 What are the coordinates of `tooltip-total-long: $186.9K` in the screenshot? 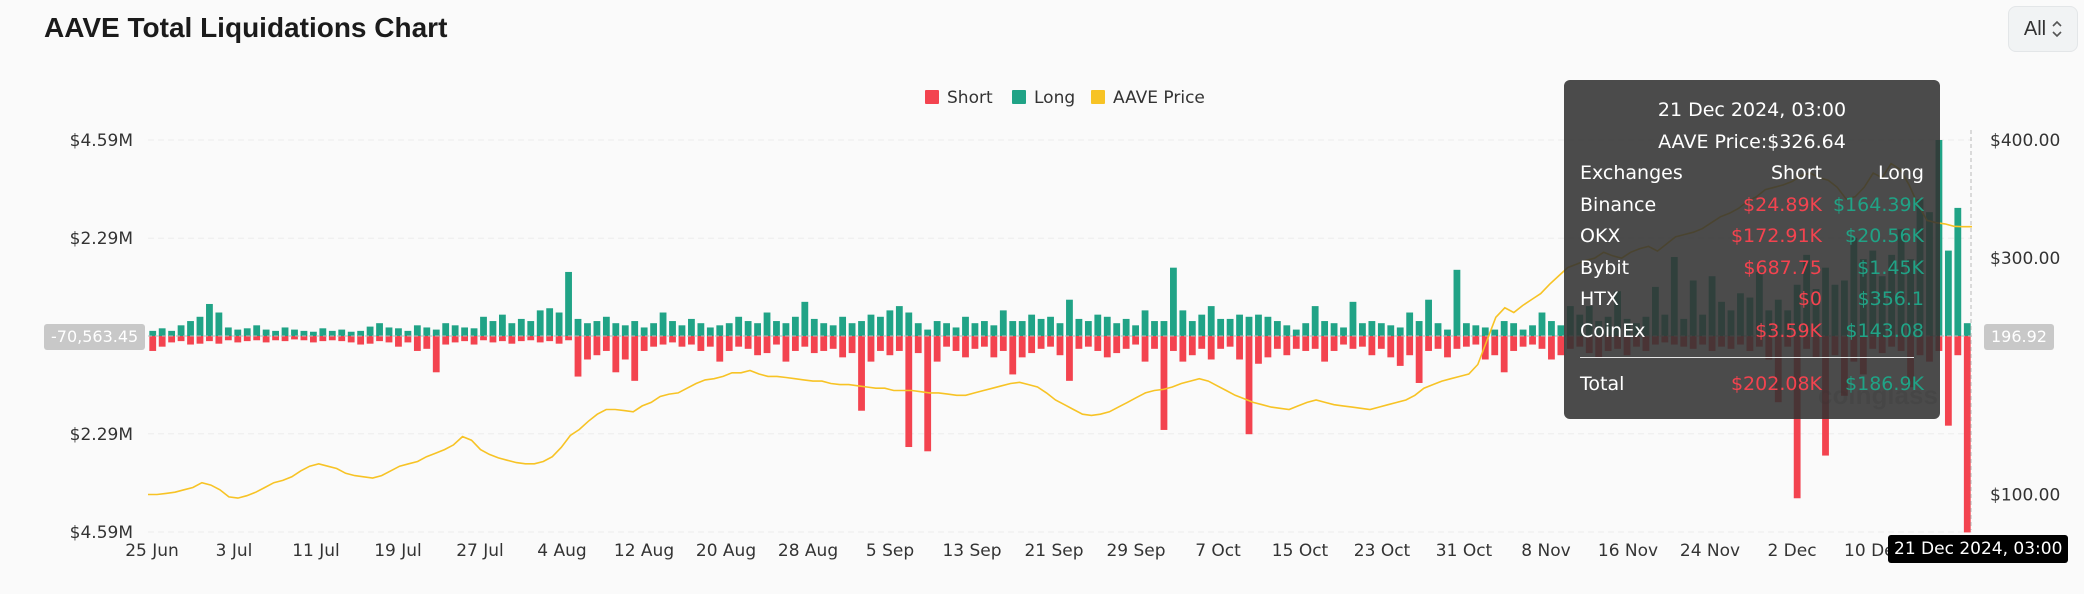 It's located at (1884, 384).